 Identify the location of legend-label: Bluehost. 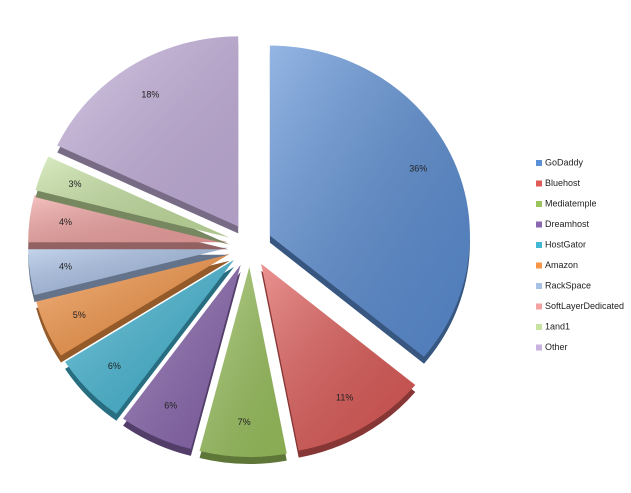
(563, 183).